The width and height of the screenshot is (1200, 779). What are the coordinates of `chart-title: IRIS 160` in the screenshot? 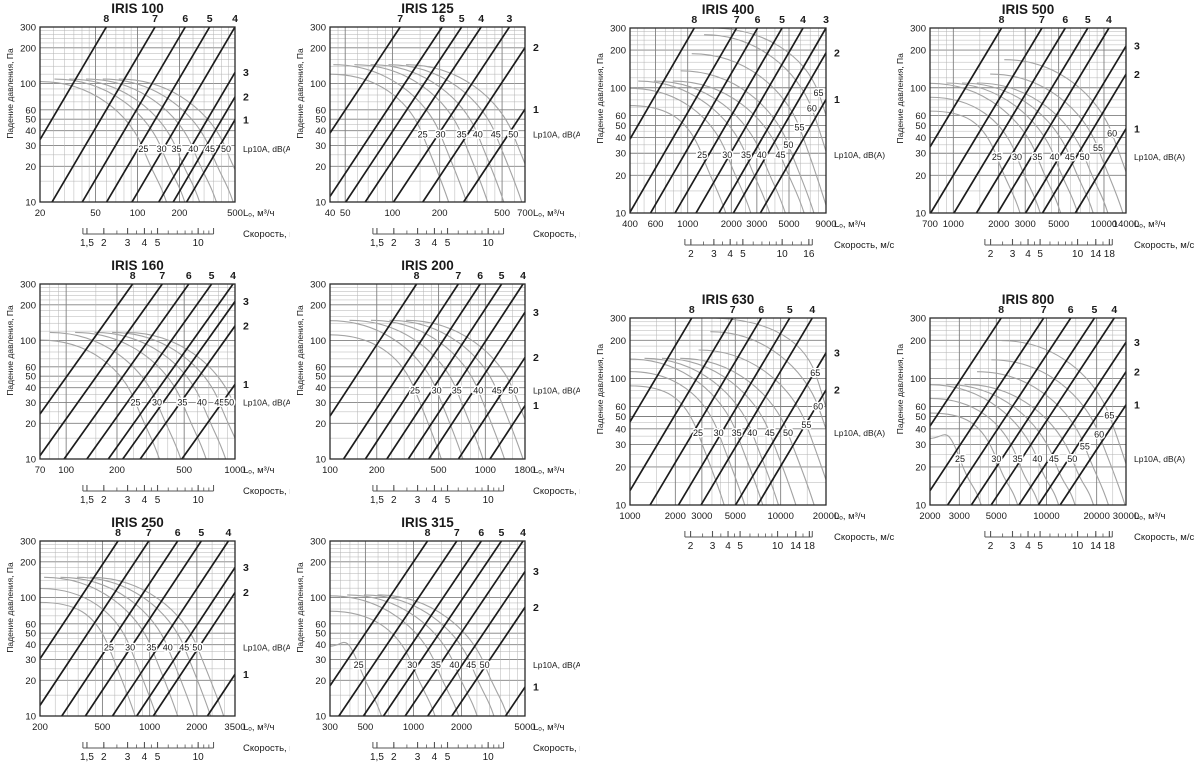 It's located at (137, 265).